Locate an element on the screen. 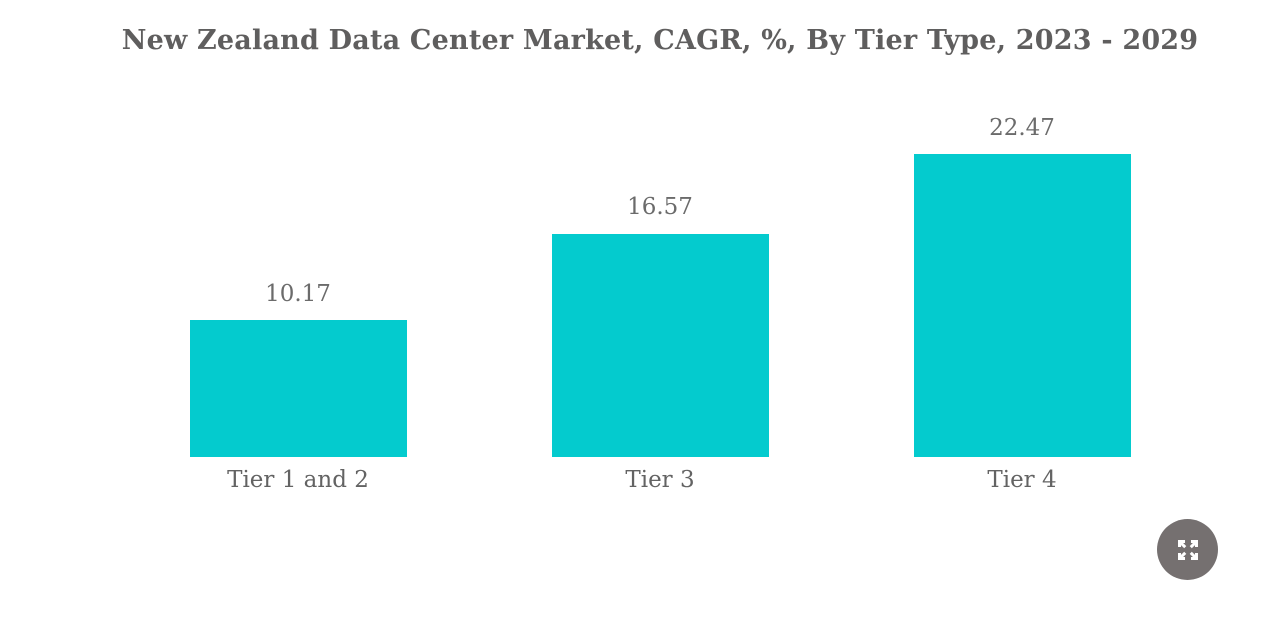 This screenshot has height=618, width=1284. expand-icon is located at coordinates (1187, 549).